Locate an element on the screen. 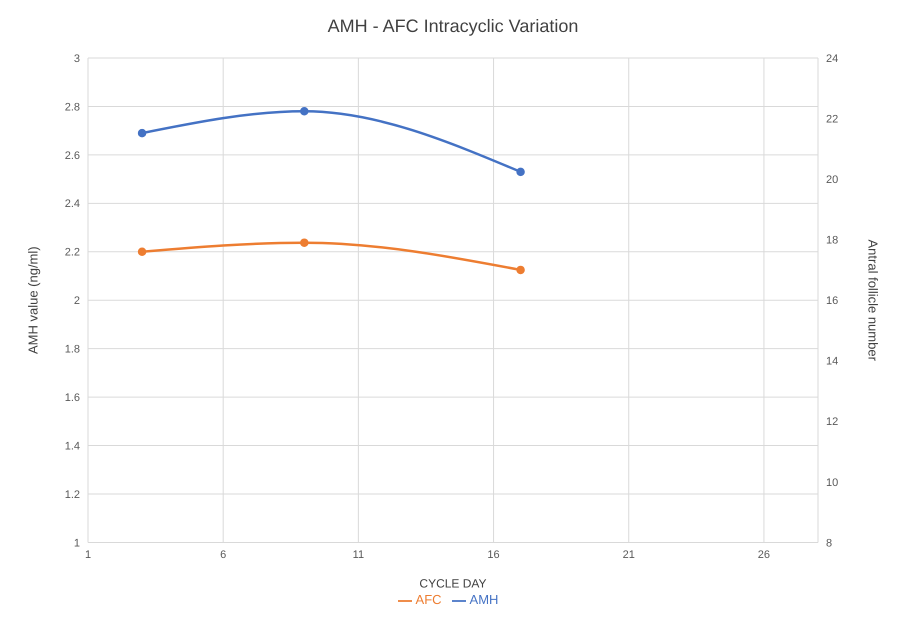 The height and width of the screenshot is (626, 906). x-tick-label: 6 is located at coordinates (223, 555).